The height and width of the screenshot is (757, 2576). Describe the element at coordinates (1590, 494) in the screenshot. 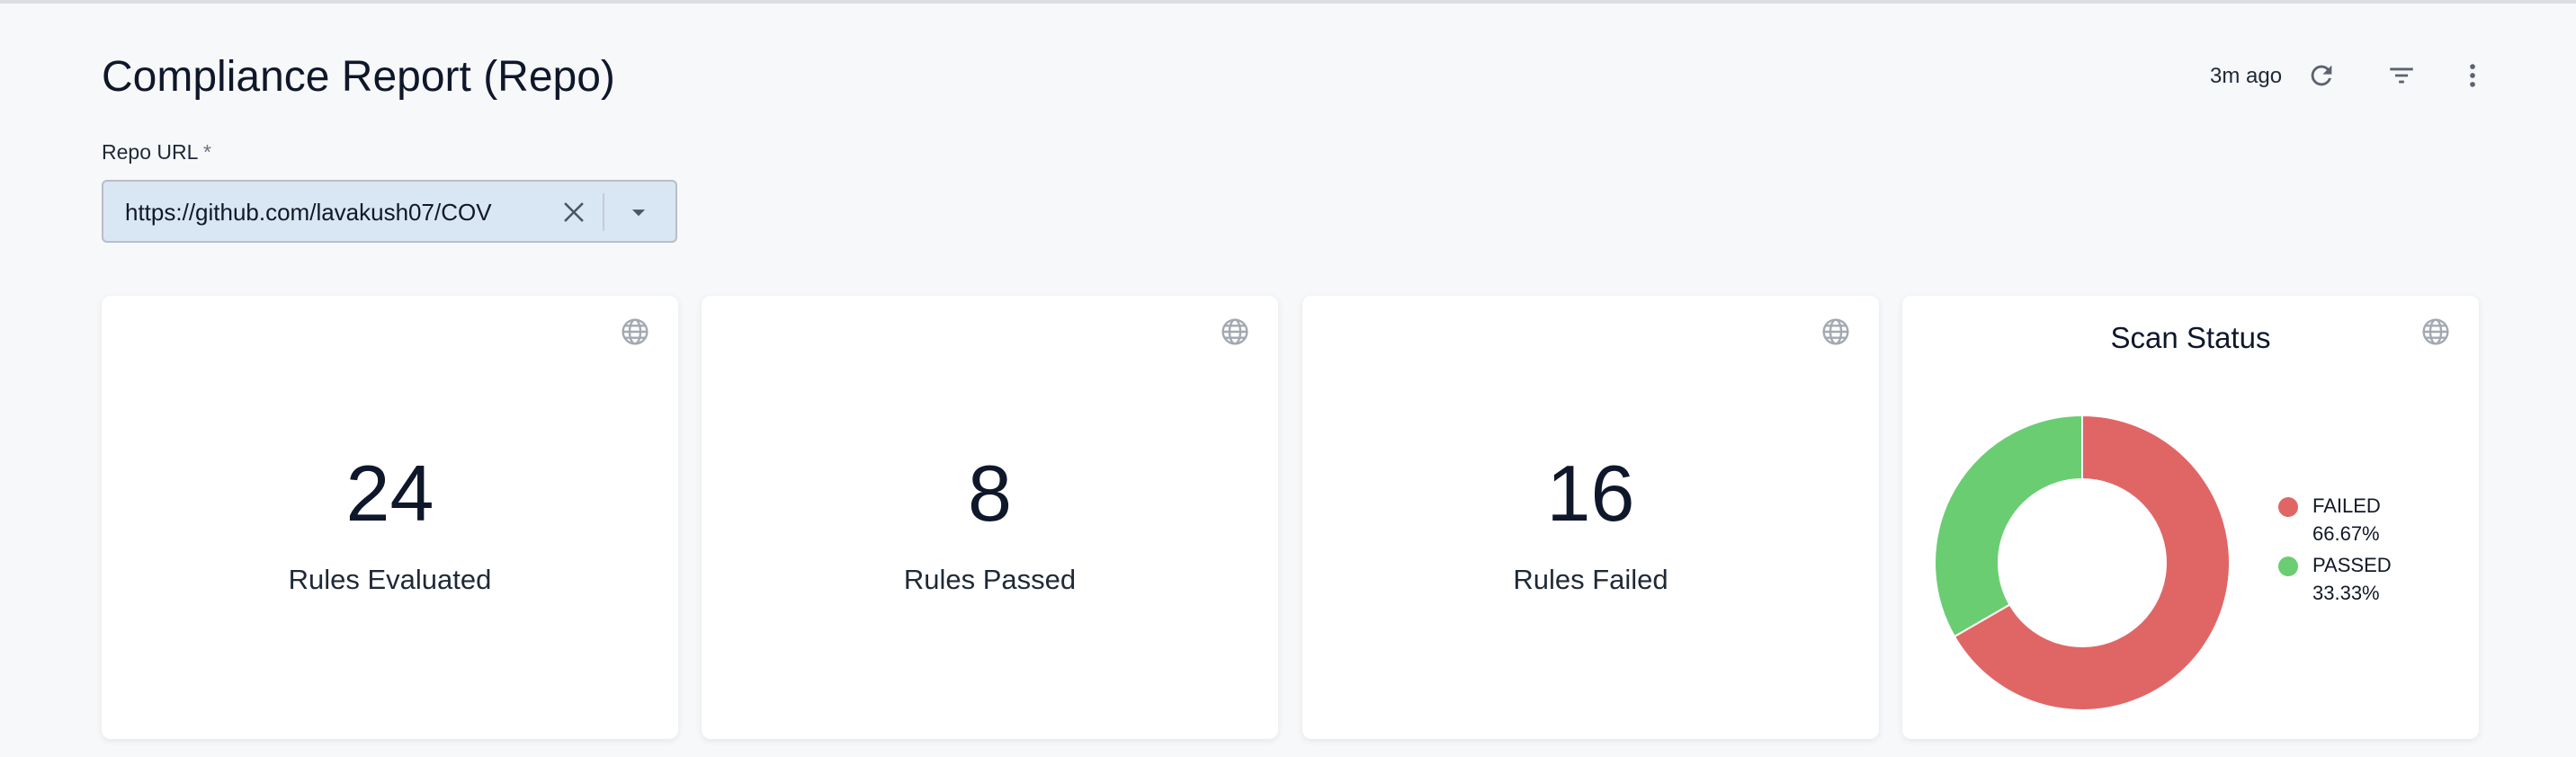

I see `rules-failed-value: 16` at that location.